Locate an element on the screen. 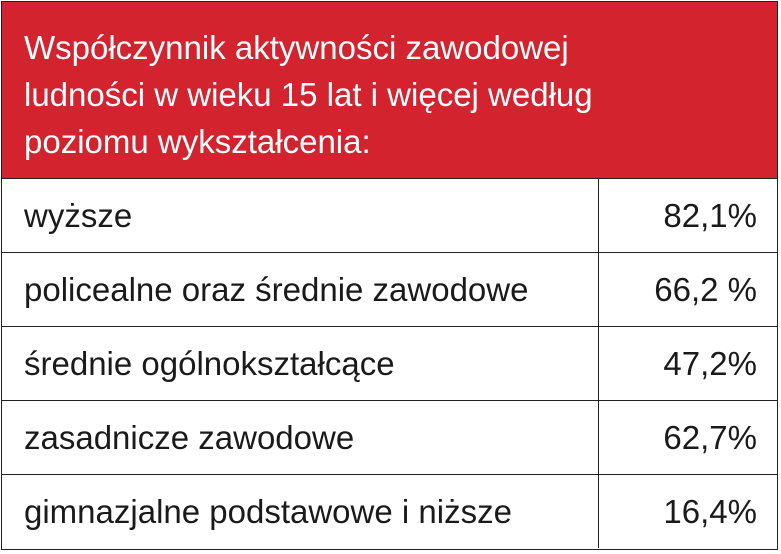 Image resolution: width=781 pixels, height=554 pixels. table-row: wyższe 82,1% is located at coordinates (389, 216).